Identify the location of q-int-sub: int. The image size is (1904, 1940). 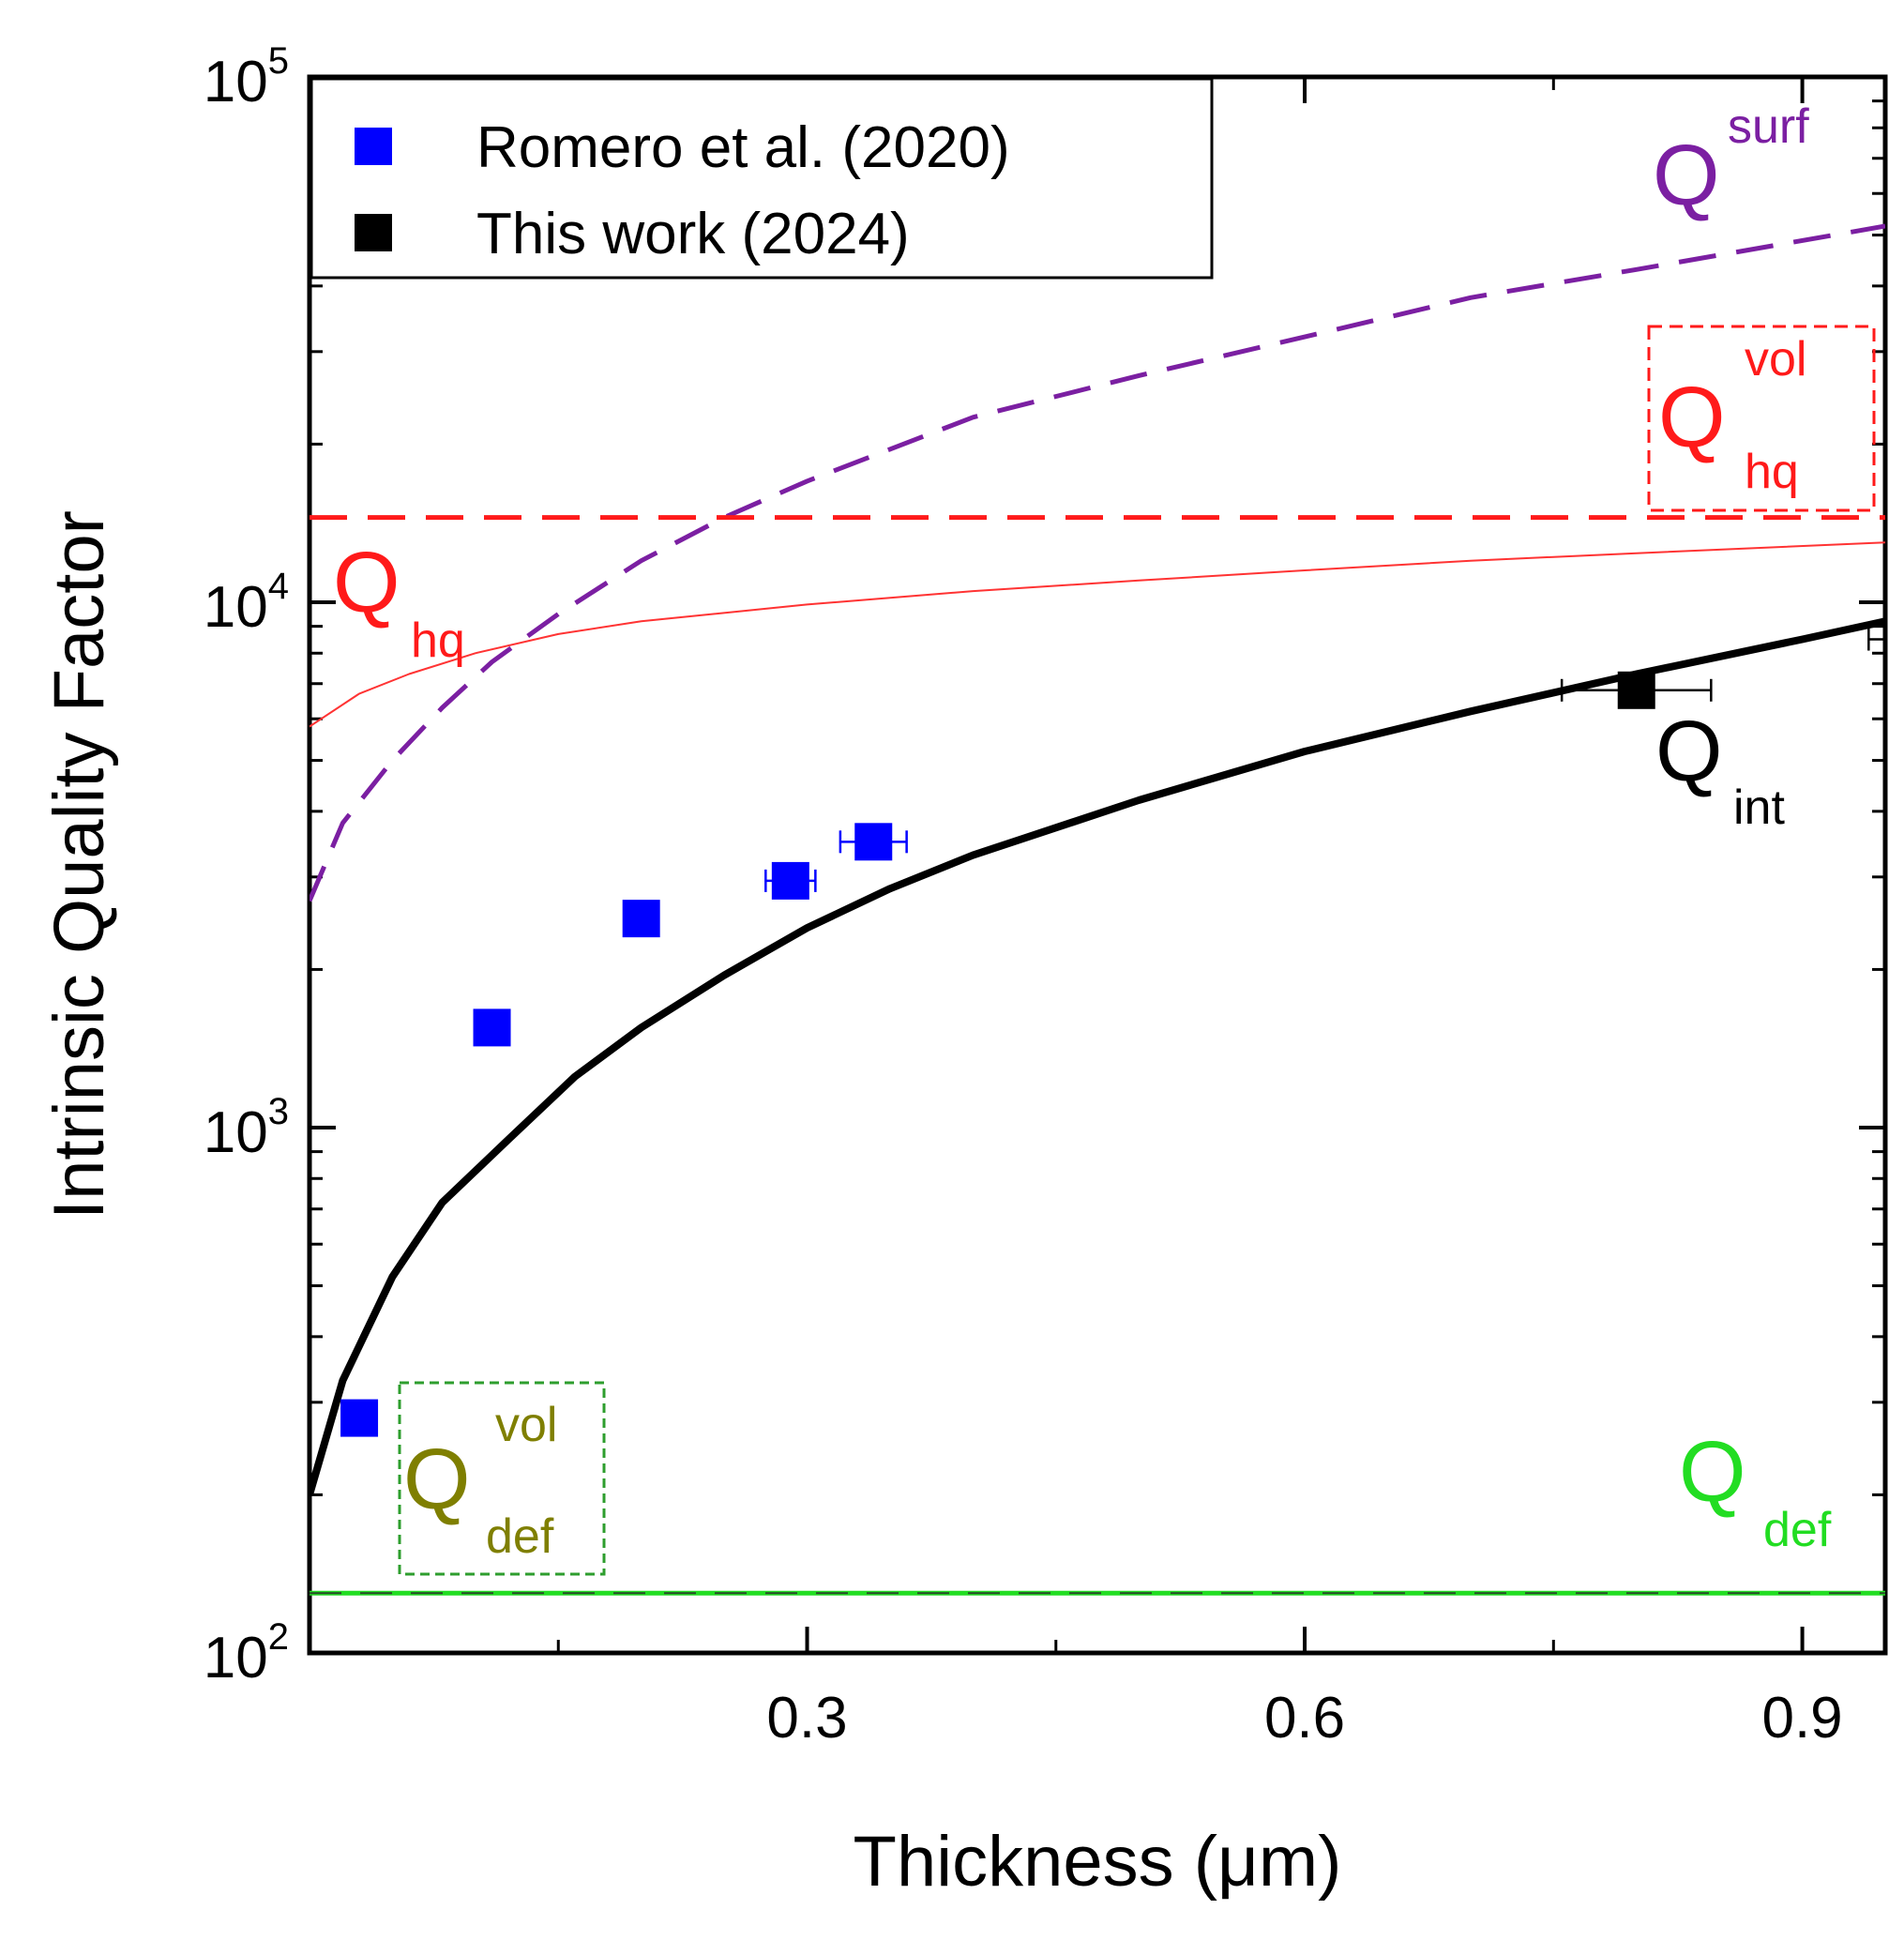
(1759, 808).